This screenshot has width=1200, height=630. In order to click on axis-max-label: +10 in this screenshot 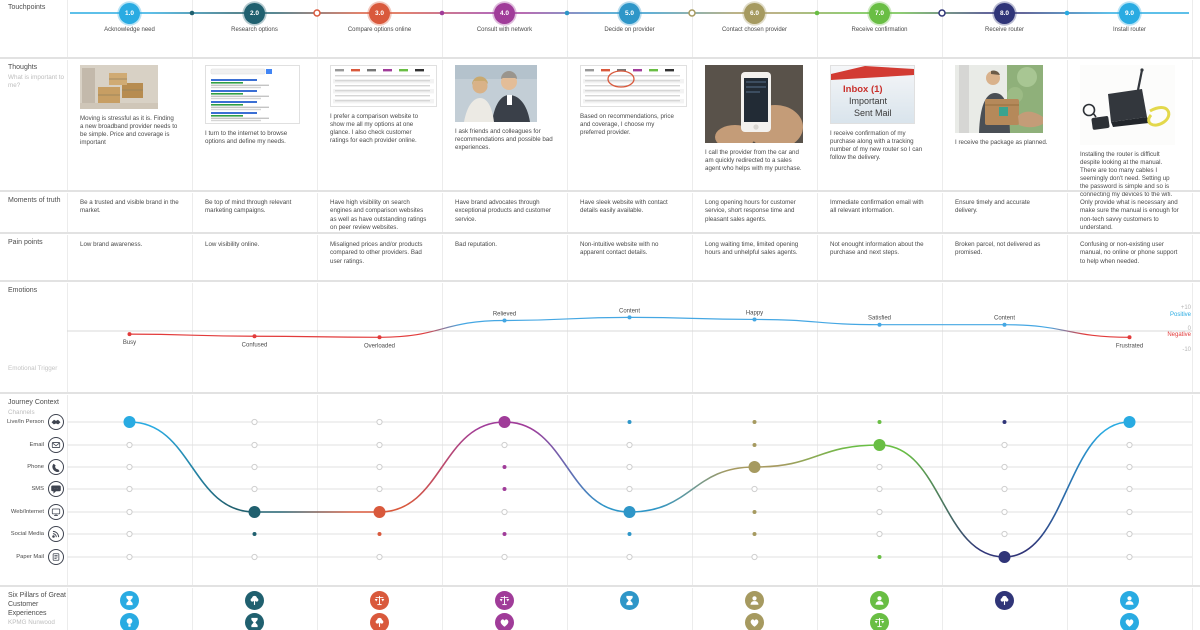, I will do `click(1185, 308)`.